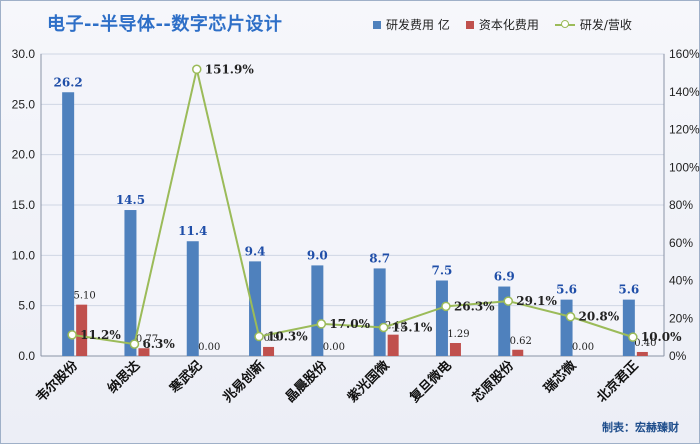 The image size is (700, 445). I want to click on y2-tick-label: 100%, so click(684, 167).